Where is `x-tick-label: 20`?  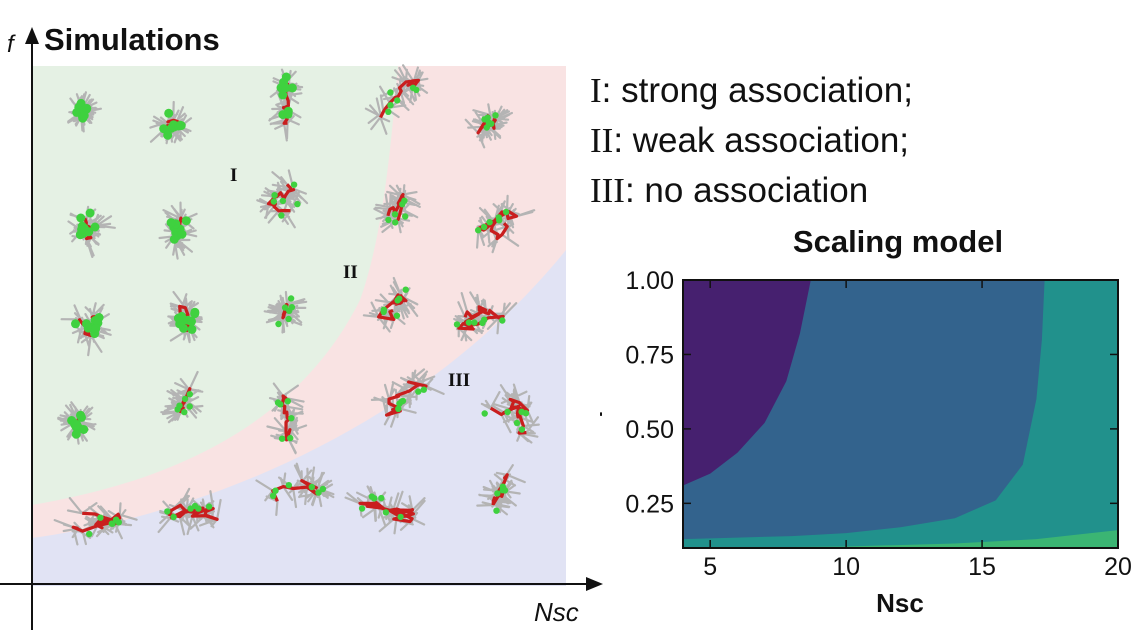 x-tick-label: 20 is located at coordinates (1118, 567).